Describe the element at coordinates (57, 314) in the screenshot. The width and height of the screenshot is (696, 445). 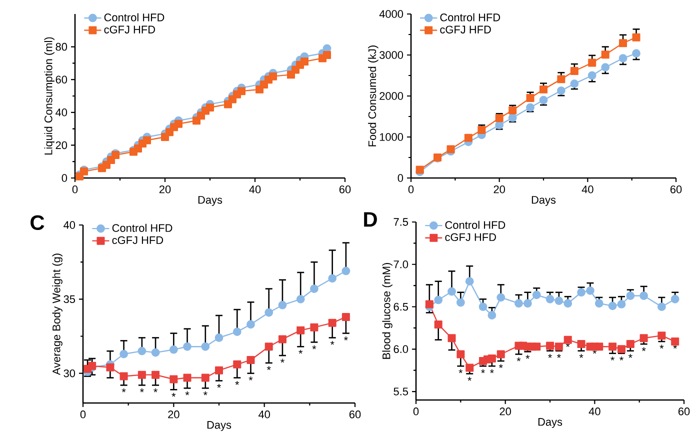
I see `y-axis-title: Average Body Weight (g)` at that location.